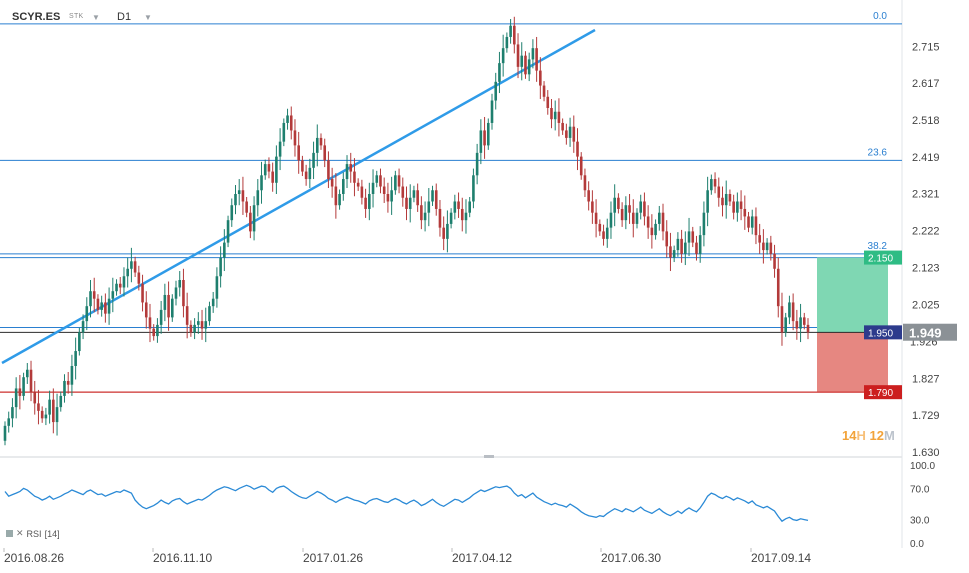 The width and height of the screenshot is (969, 573). What do you see at coordinates (852, 362) in the screenshot?
I see `stop-loss-zone` at bounding box center [852, 362].